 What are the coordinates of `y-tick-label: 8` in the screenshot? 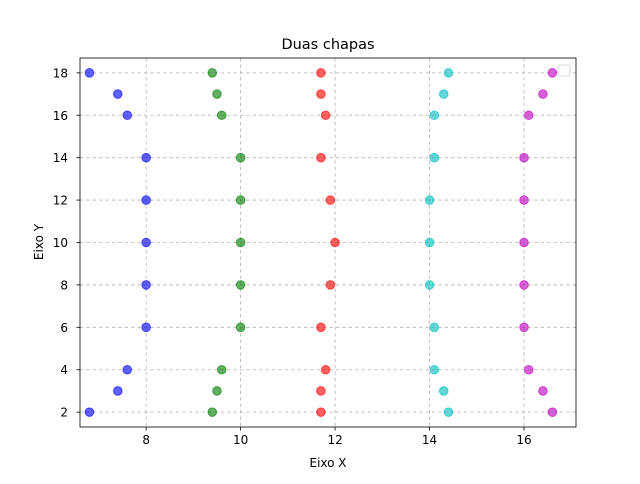 It's located at (64, 285).